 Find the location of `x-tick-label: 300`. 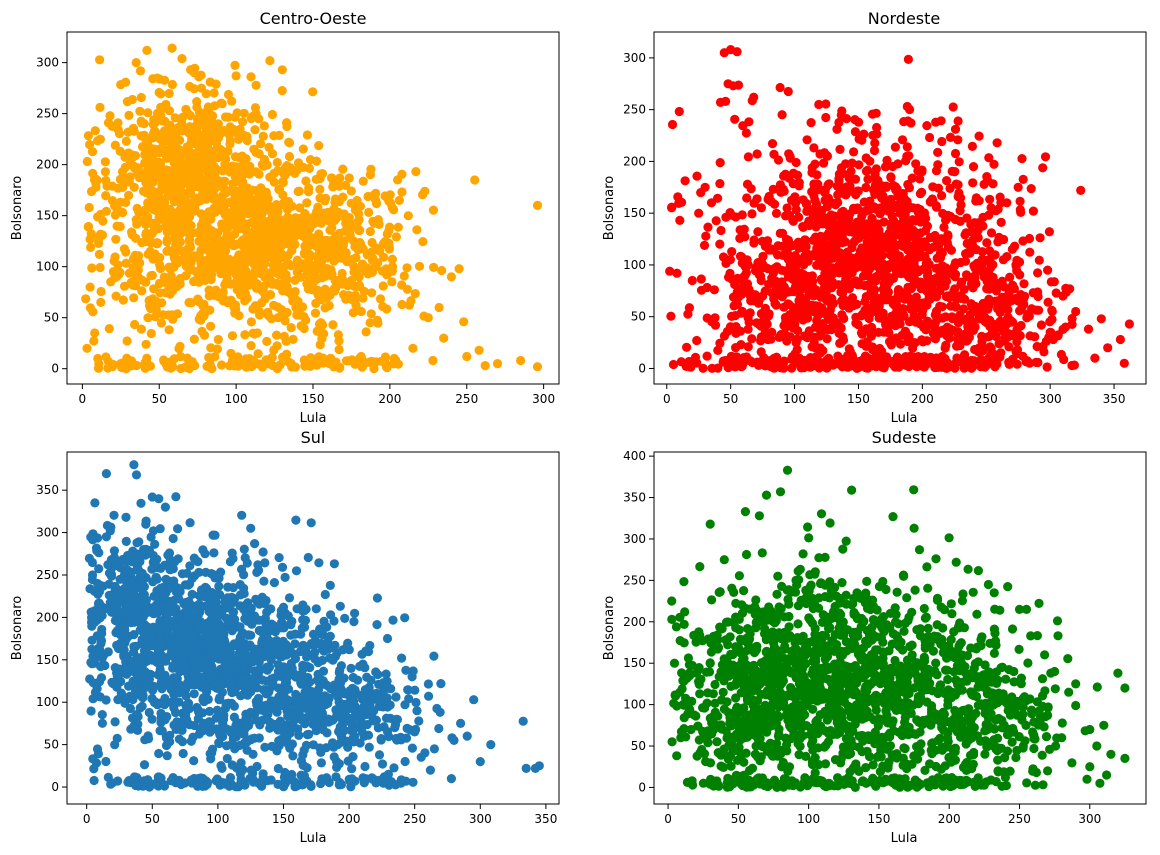

x-tick-label: 300 is located at coordinates (543, 399).